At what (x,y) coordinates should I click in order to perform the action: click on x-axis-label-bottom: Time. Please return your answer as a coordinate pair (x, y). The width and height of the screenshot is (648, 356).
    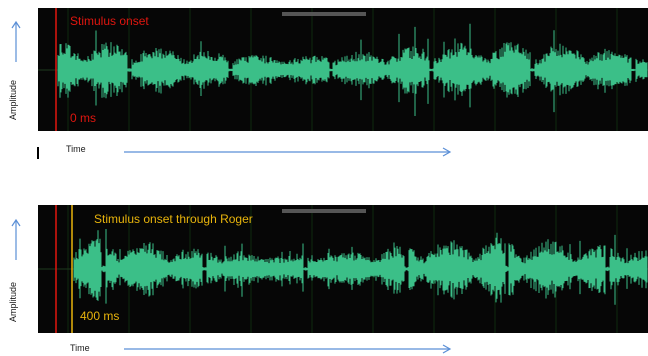
    Looking at the image, I should click on (80, 348).